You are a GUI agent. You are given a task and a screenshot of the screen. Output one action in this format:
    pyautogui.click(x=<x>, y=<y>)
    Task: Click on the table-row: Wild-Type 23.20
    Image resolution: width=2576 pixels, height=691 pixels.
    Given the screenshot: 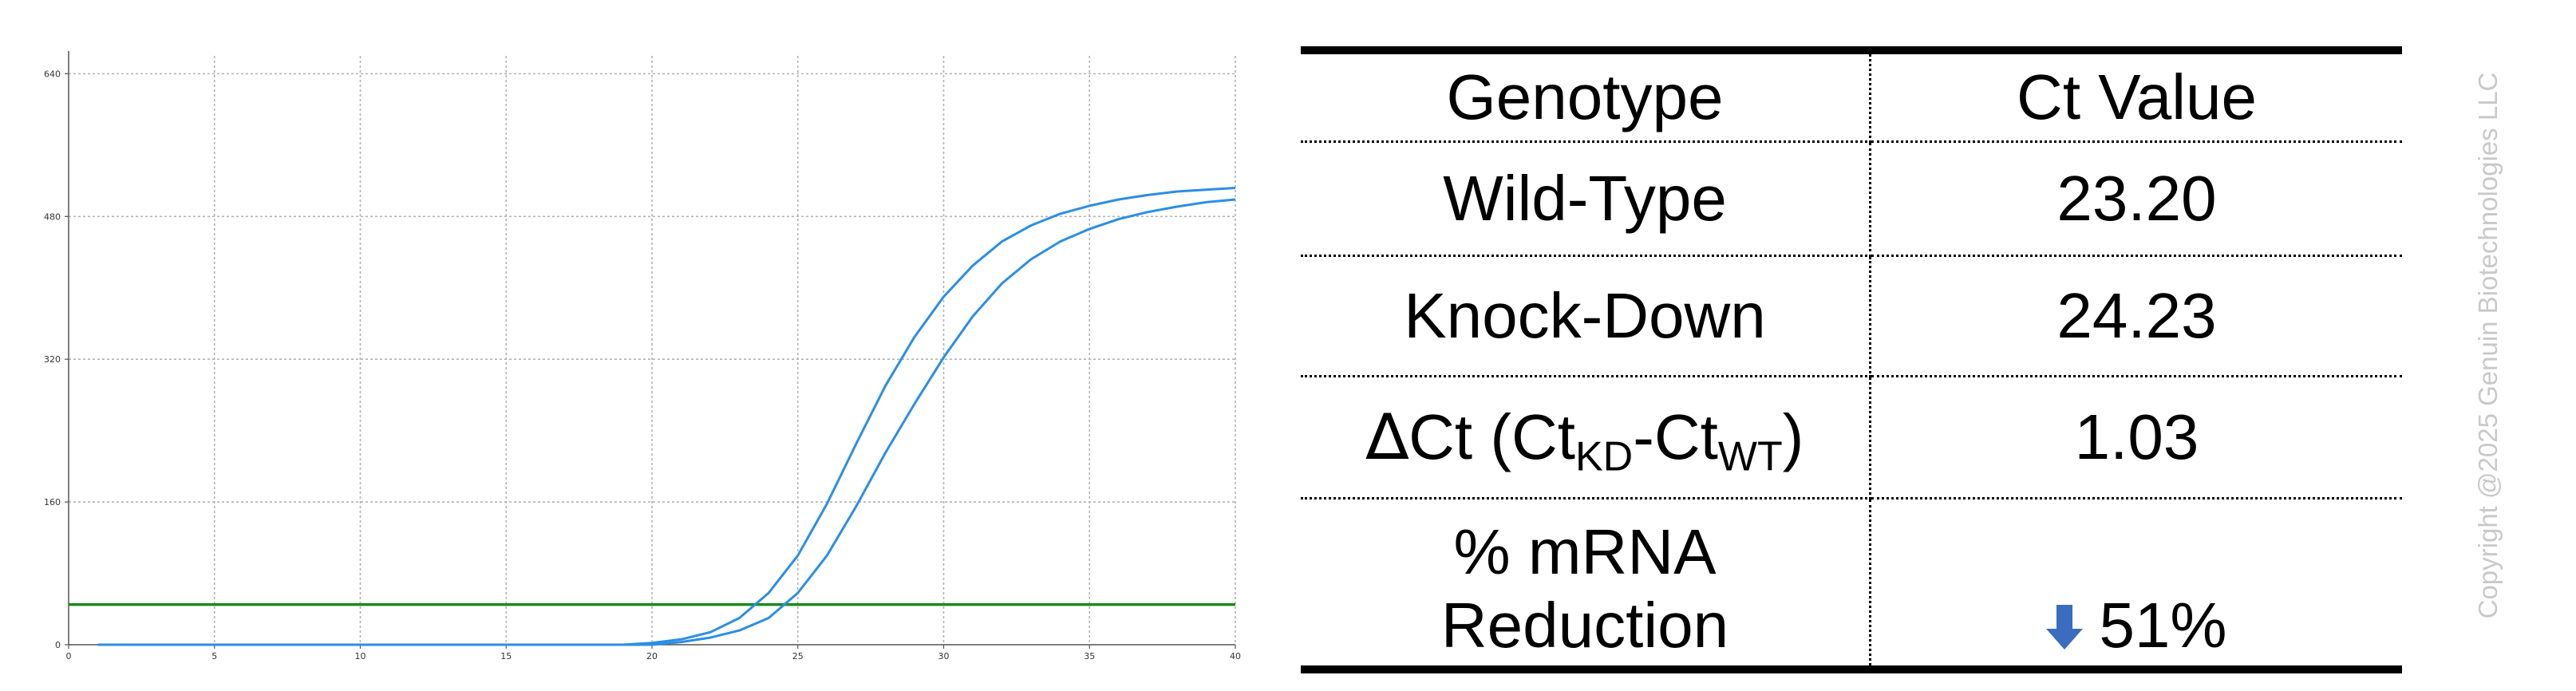 What is the action you would take?
    pyautogui.click(x=1851, y=199)
    